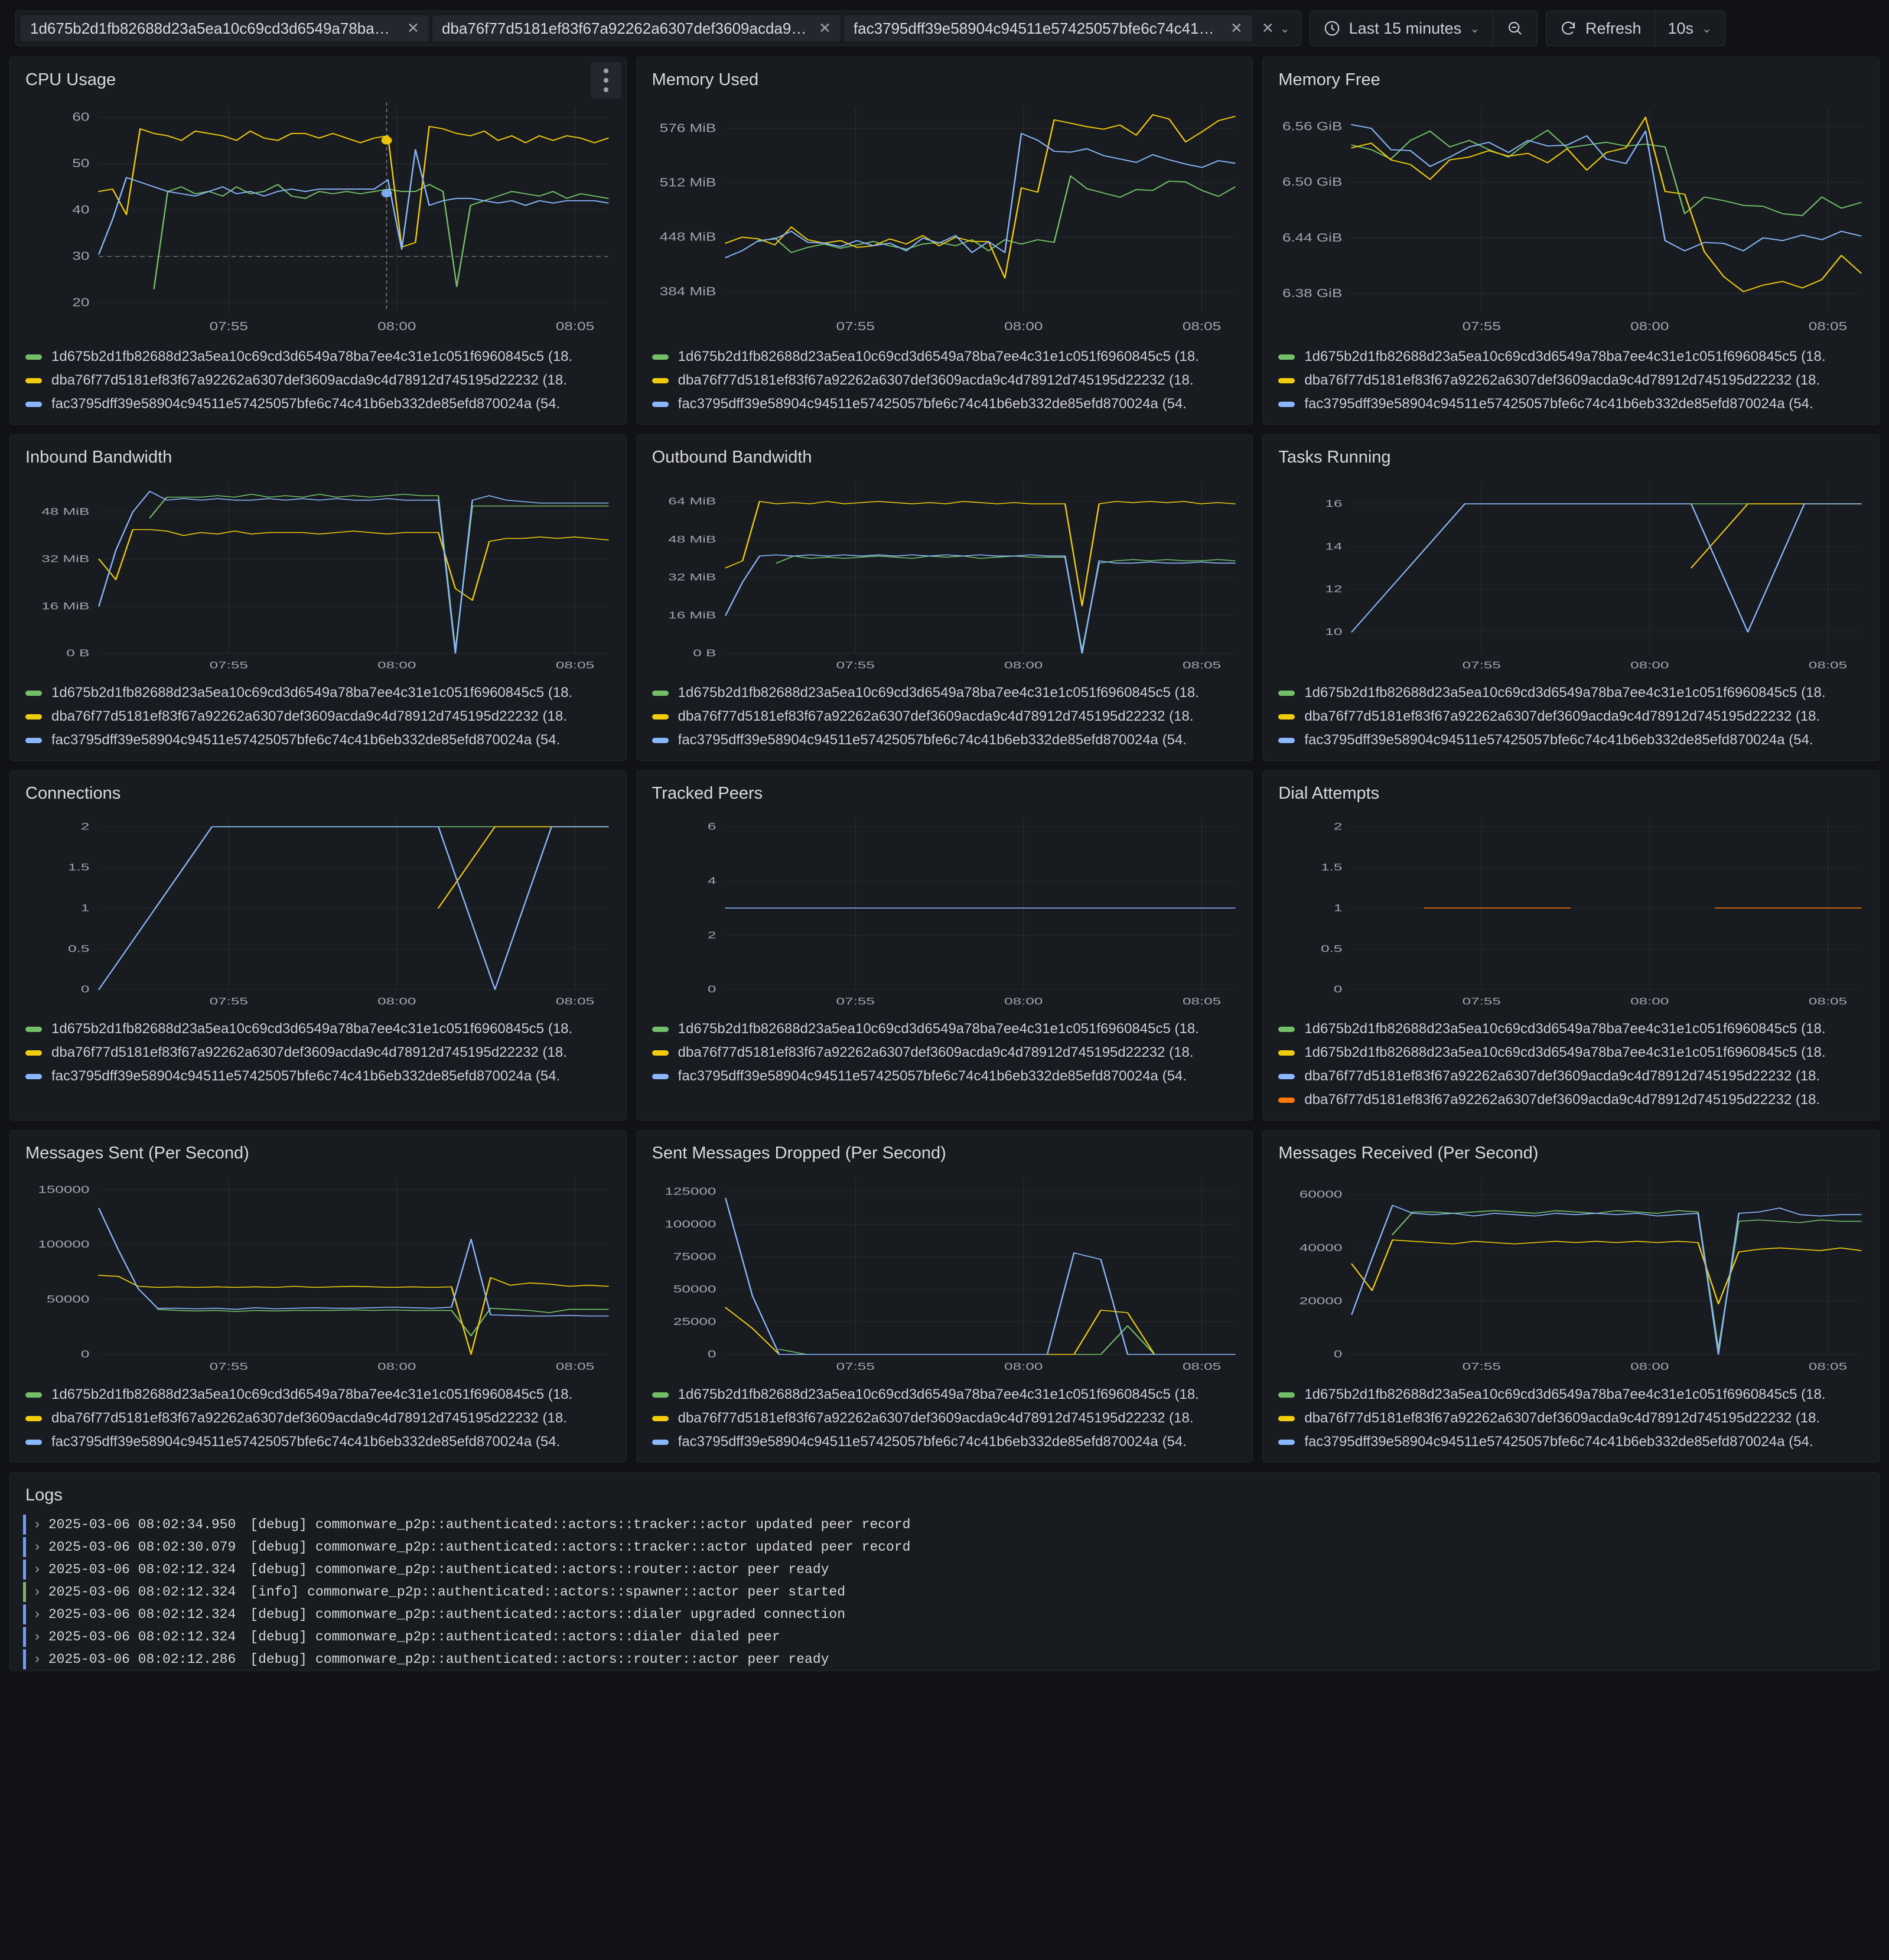 The image size is (1889, 1960). Describe the element at coordinates (945, 909) in the screenshot. I see `plot-peers: 0 2 4 6 07:55 08:00 08:05` at that location.